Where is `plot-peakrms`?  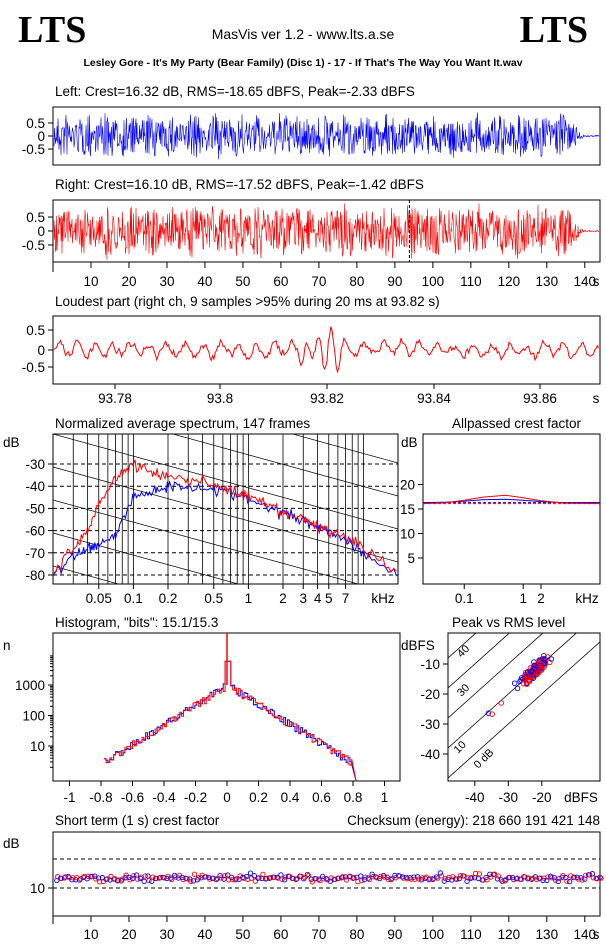
plot-peakrms is located at coordinates (524, 707).